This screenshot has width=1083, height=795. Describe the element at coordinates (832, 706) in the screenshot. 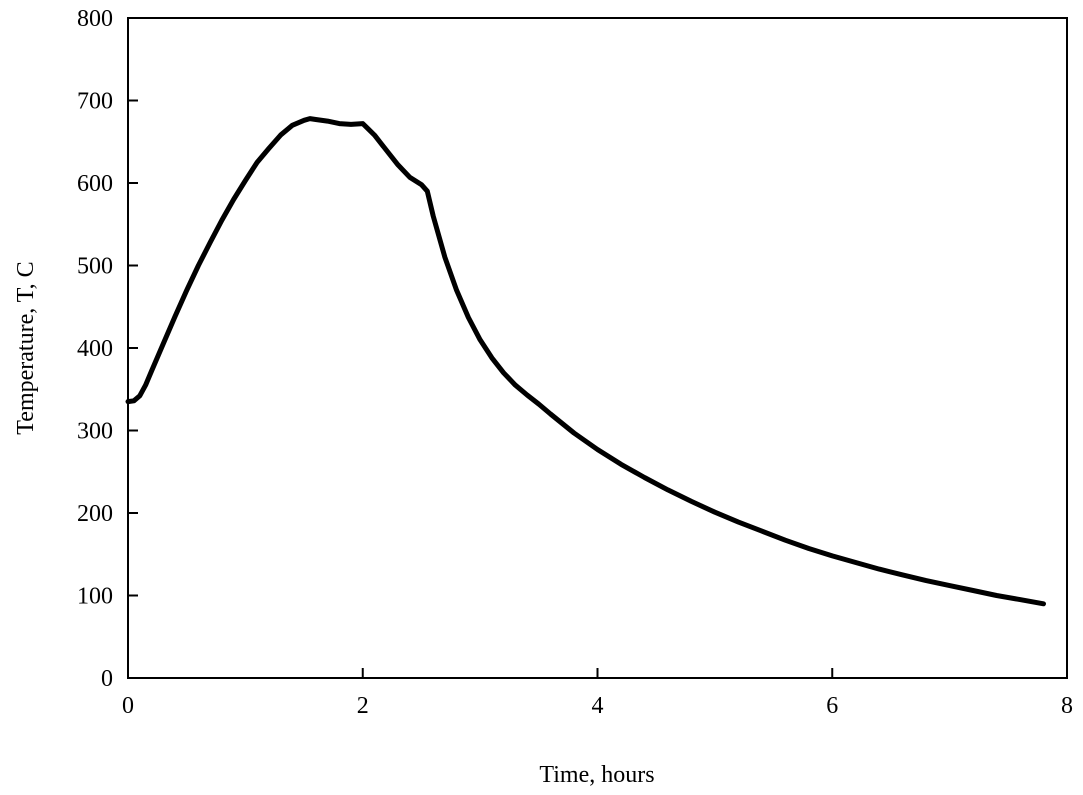

I see `x-tick-label: 6` at that location.